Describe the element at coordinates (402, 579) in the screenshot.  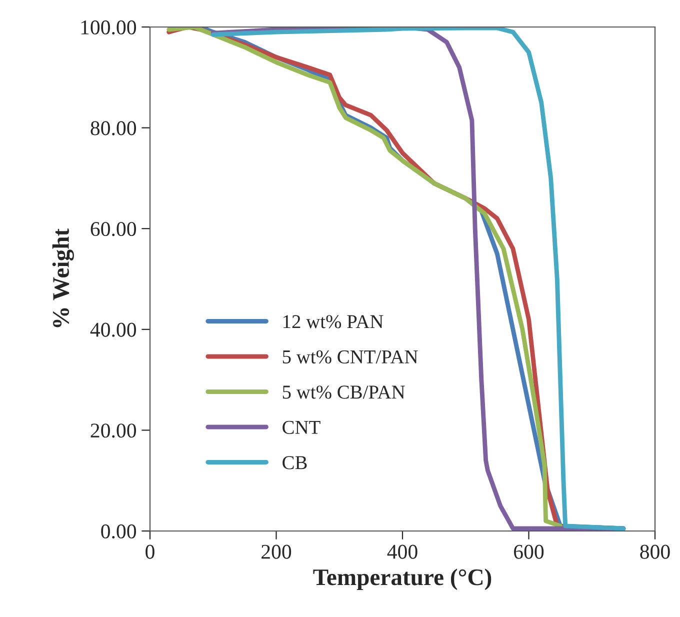
I see `x-axis-title: Temperature (°C)` at that location.